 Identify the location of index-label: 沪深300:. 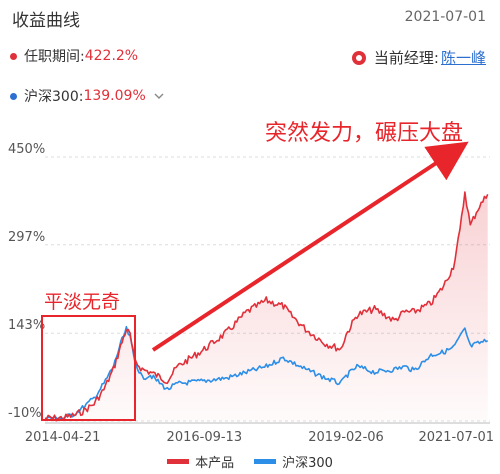
(54, 97).